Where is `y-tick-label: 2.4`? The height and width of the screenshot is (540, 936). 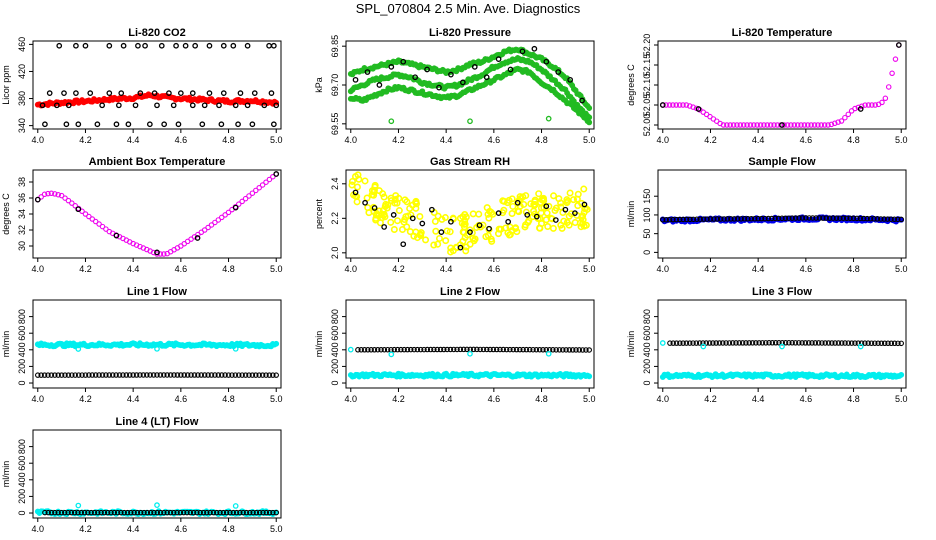
y-tick-label: 2.4 is located at coordinates (335, 184).